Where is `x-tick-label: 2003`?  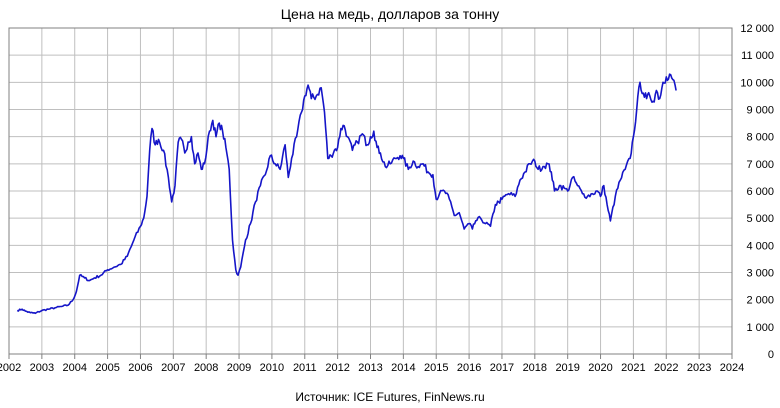
x-tick-label: 2003 is located at coordinates (42, 368).